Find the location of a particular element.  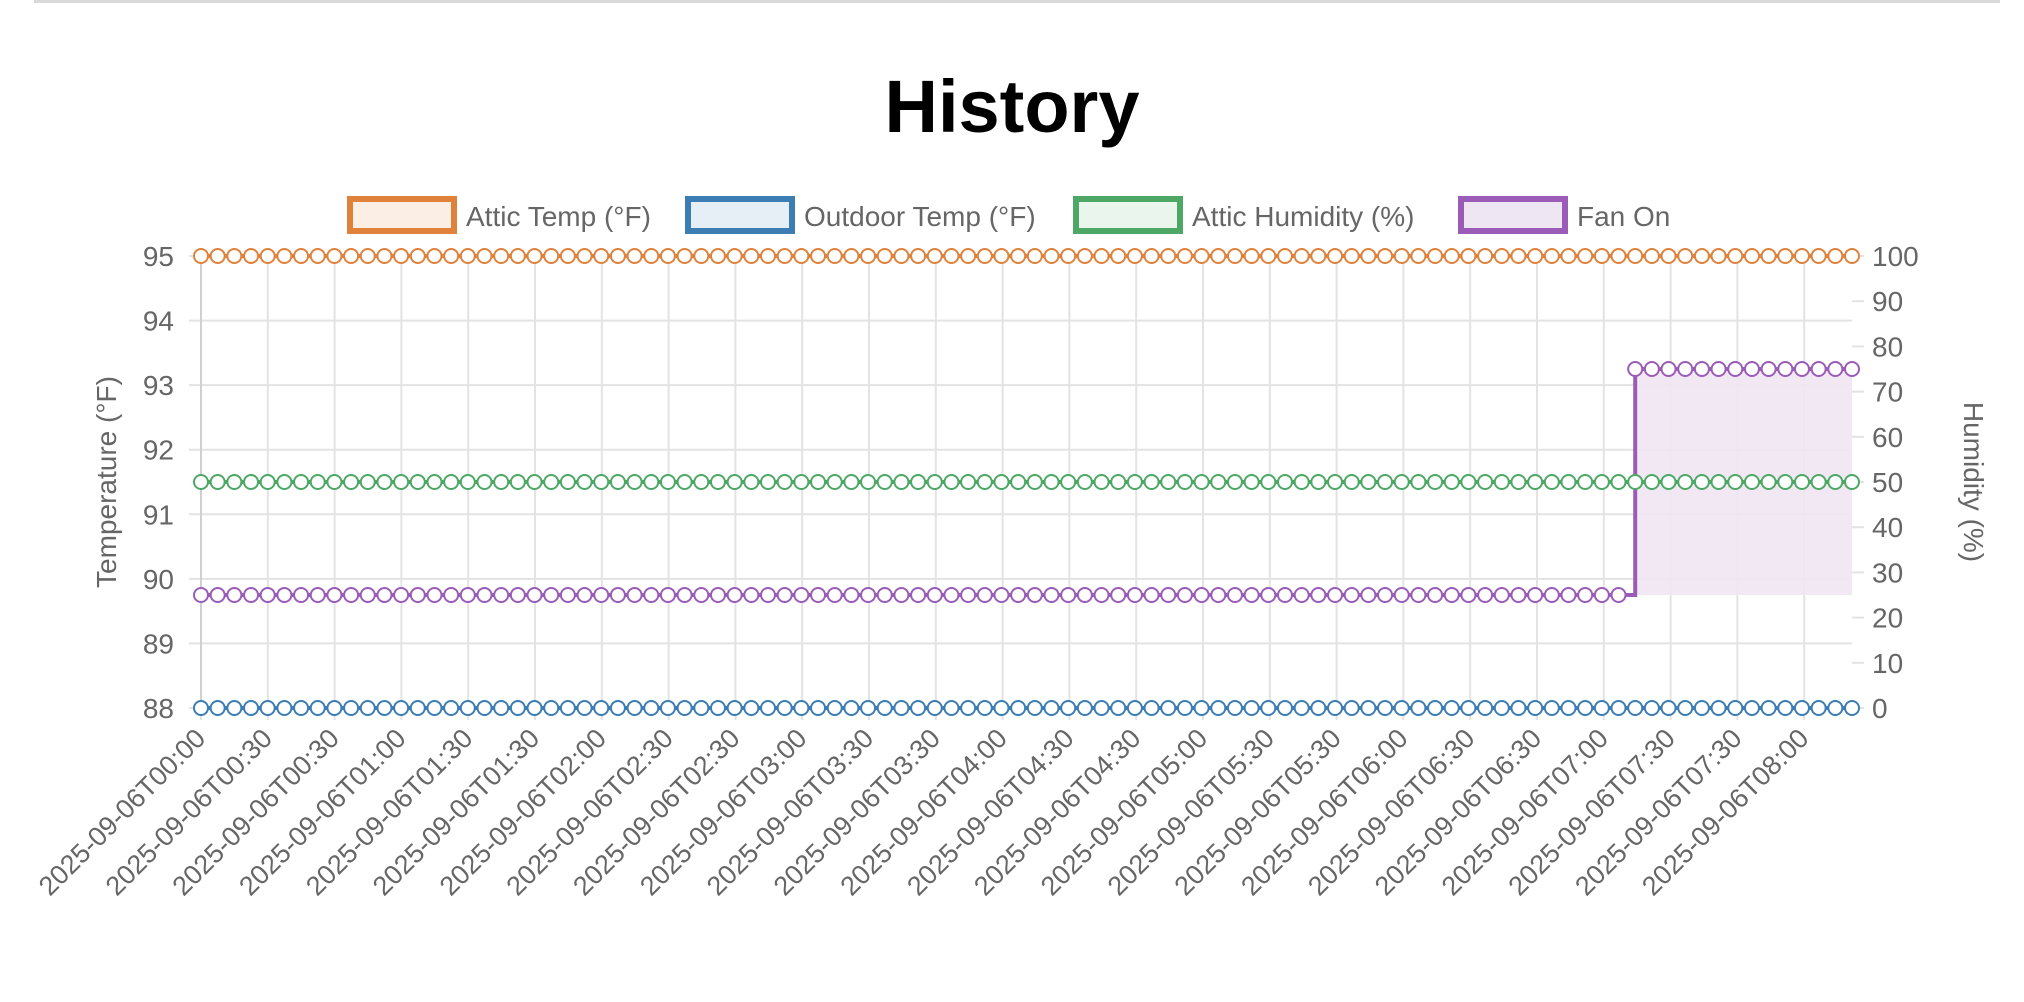

y-left-tick-label: 91 is located at coordinates (158, 514).